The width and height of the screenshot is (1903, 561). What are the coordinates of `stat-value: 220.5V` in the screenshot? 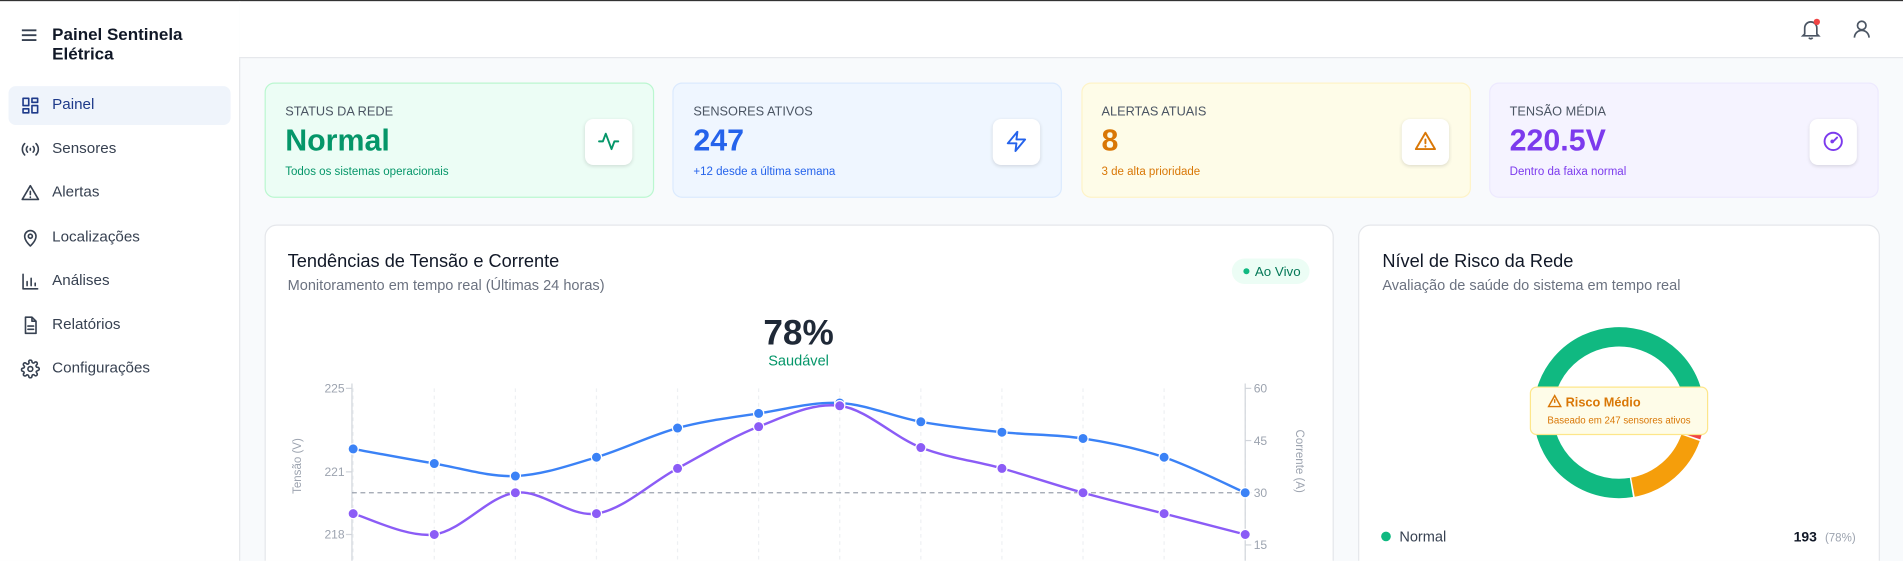 It's located at (1557, 140).